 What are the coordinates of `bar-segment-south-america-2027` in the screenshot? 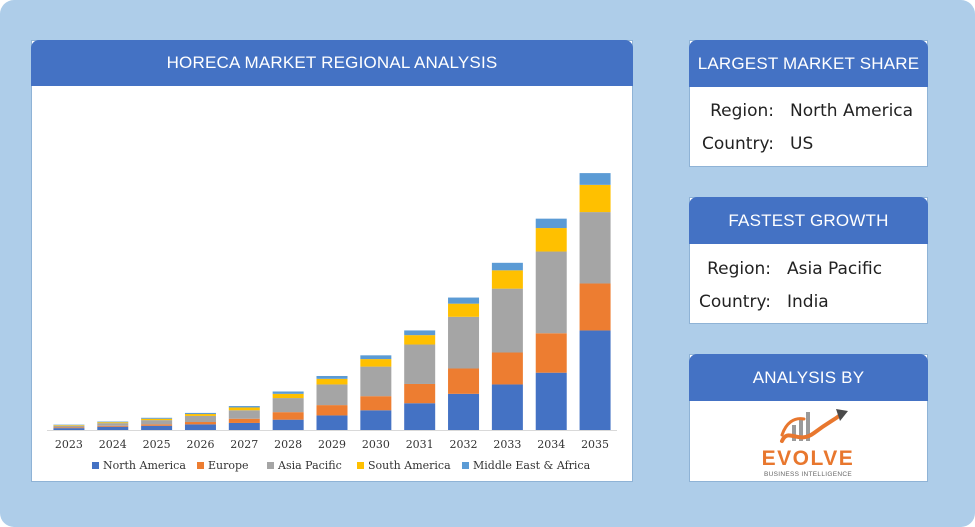 It's located at (244, 409).